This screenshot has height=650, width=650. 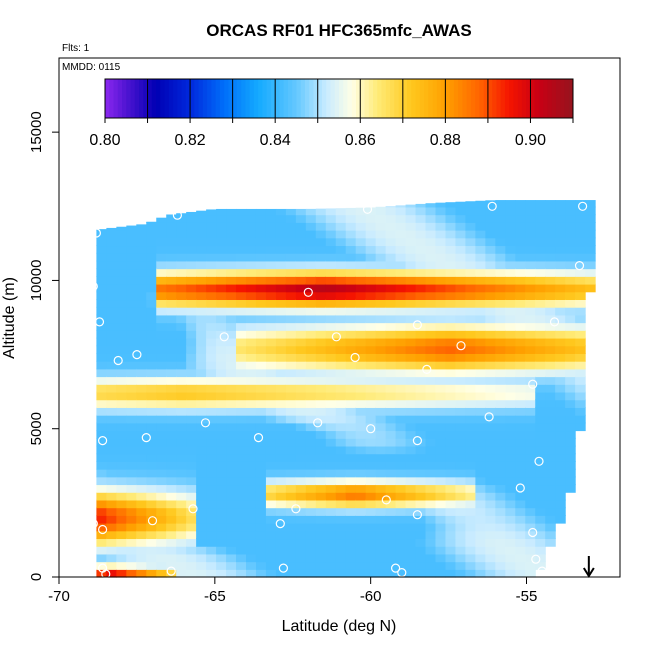 I want to click on colorbar-tick-label: 0.88, so click(x=445, y=140).